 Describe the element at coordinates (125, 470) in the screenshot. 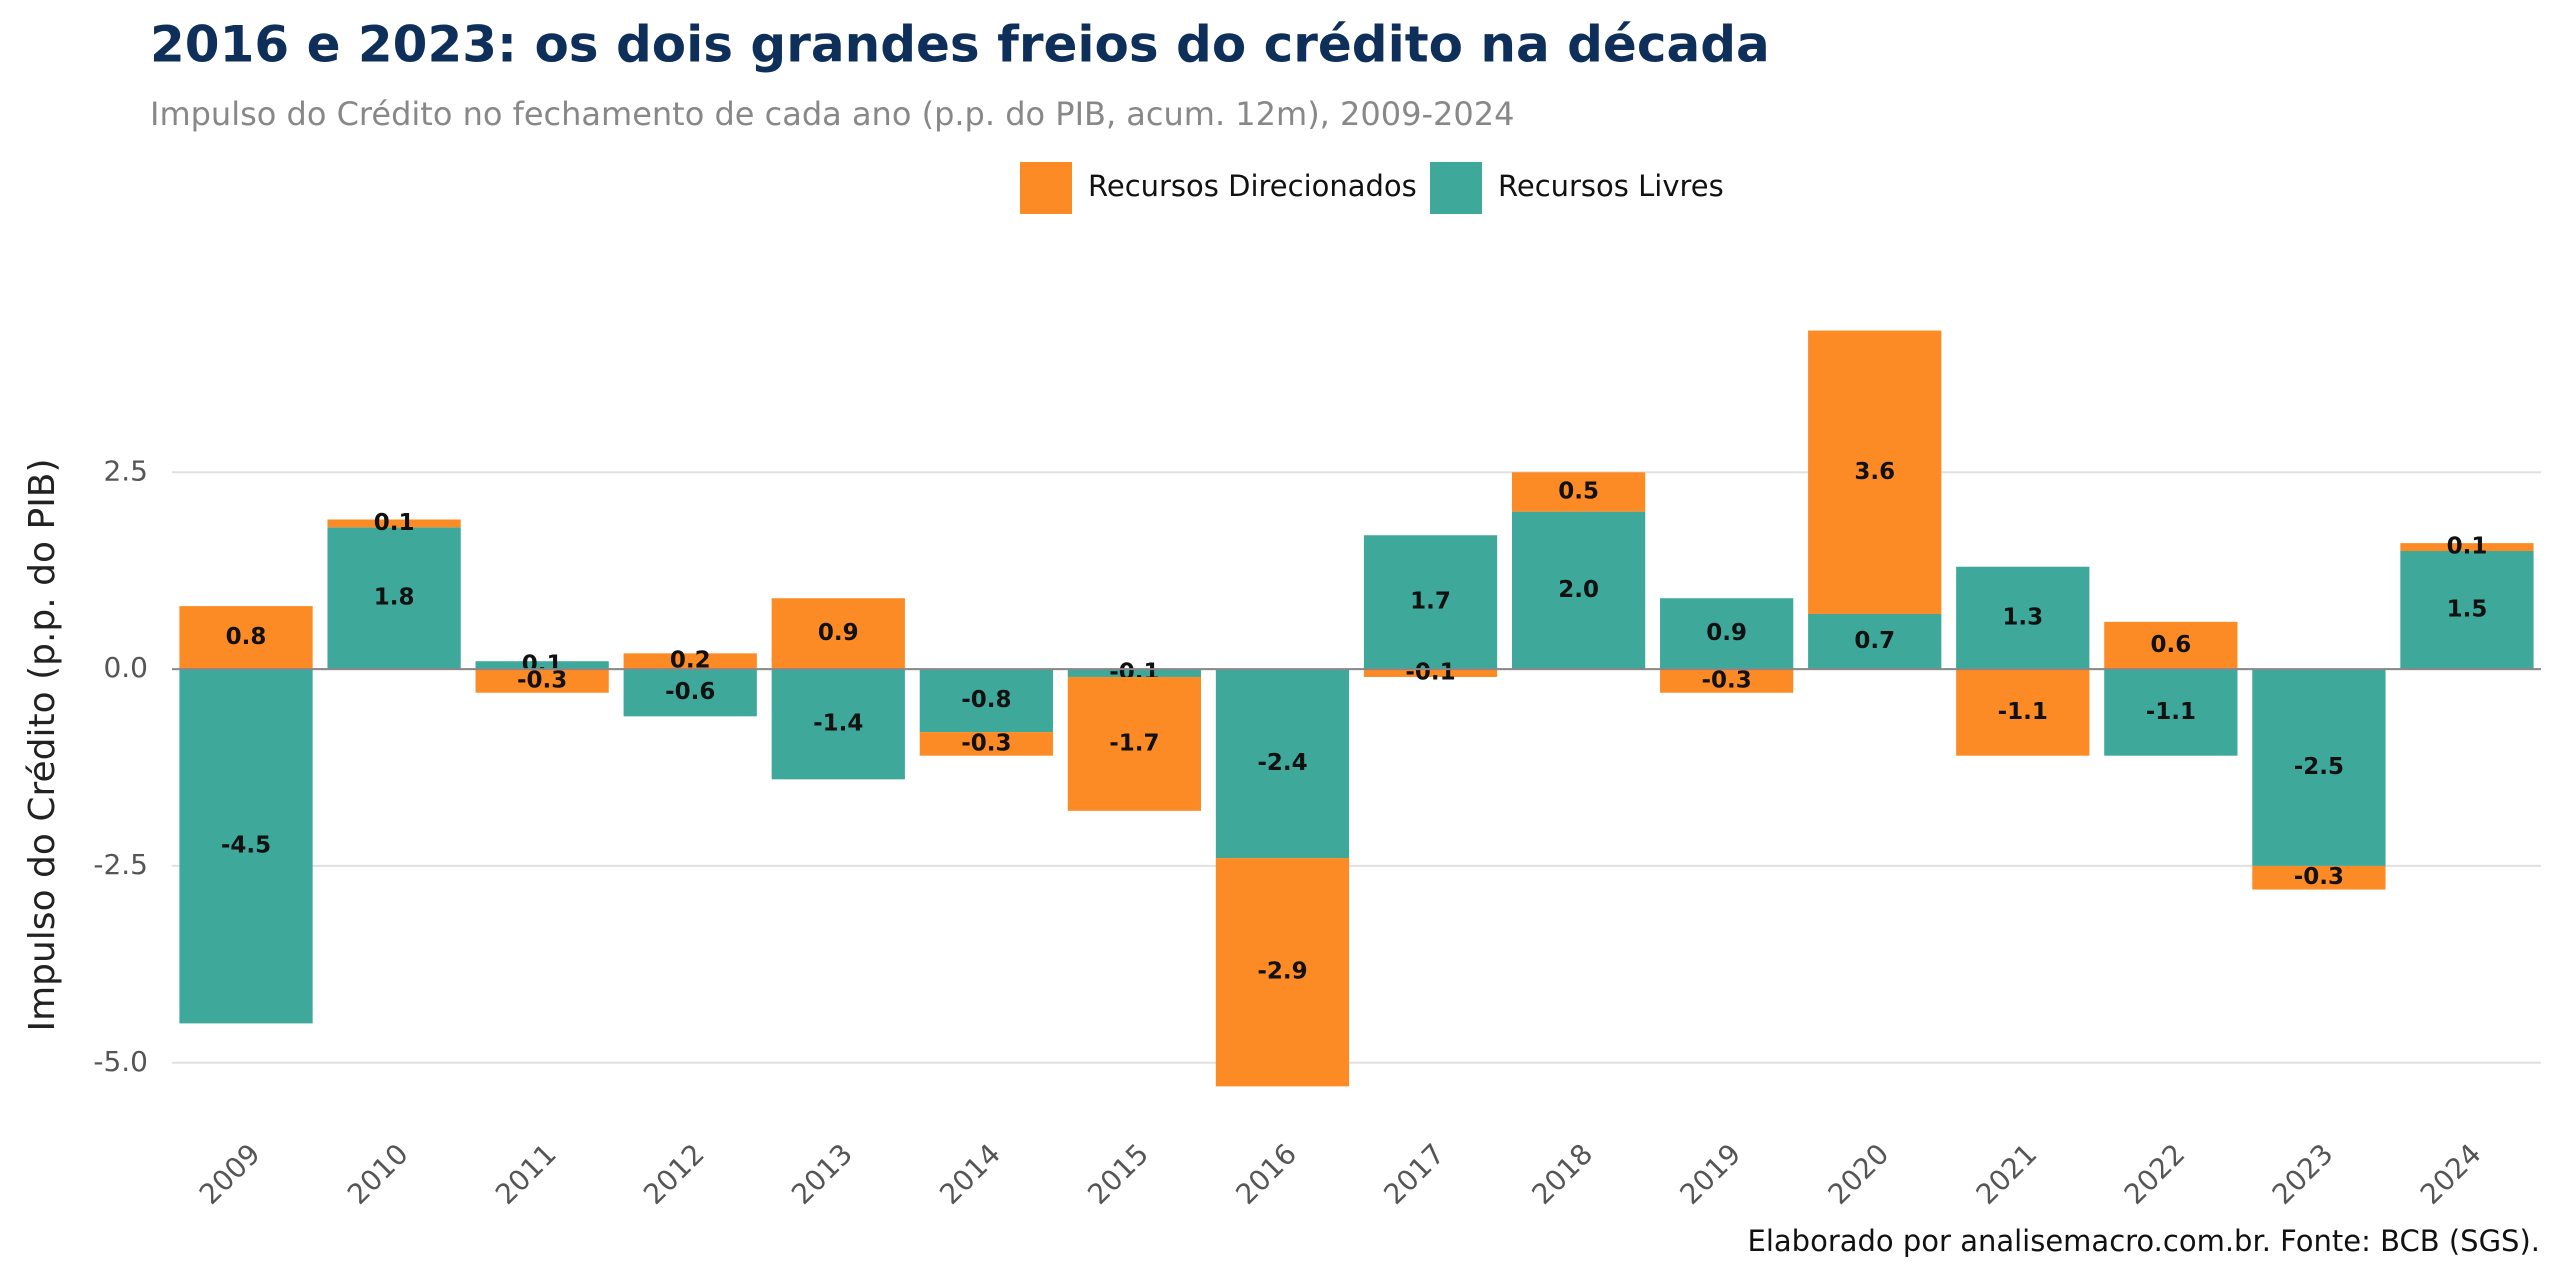

I see `y-tick-label: 2.5` at that location.